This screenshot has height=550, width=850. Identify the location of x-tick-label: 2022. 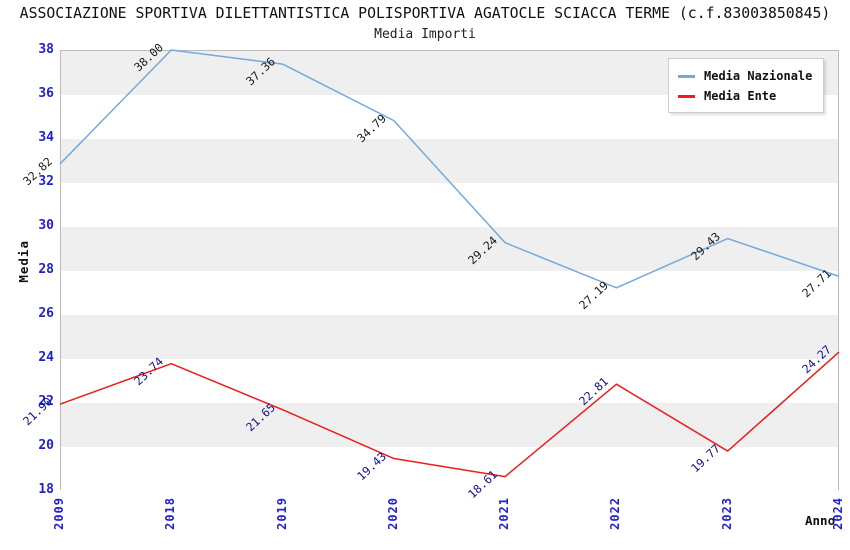
(615, 513).